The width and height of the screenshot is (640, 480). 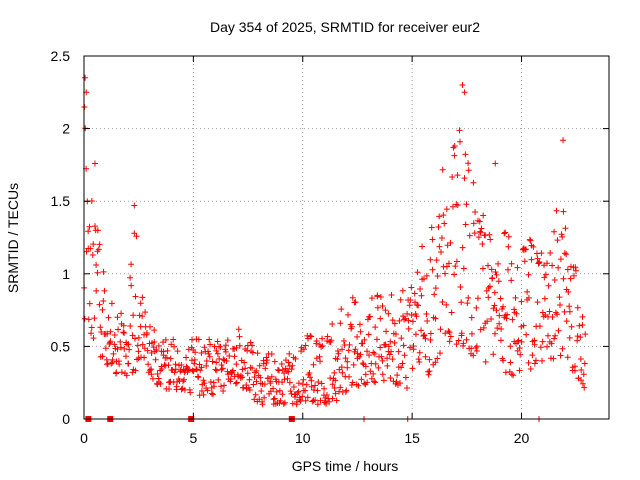 What do you see at coordinates (303, 438) in the screenshot?
I see `x-tick-label: 10` at bounding box center [303, 438].